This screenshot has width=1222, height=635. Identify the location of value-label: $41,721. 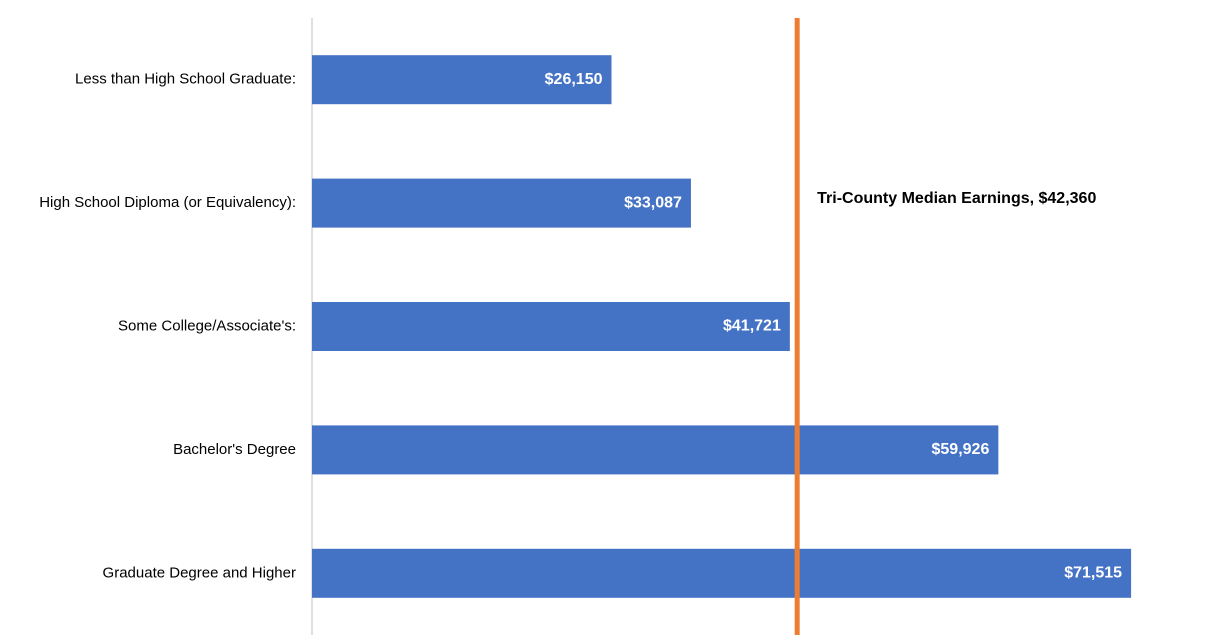
(752, 326).